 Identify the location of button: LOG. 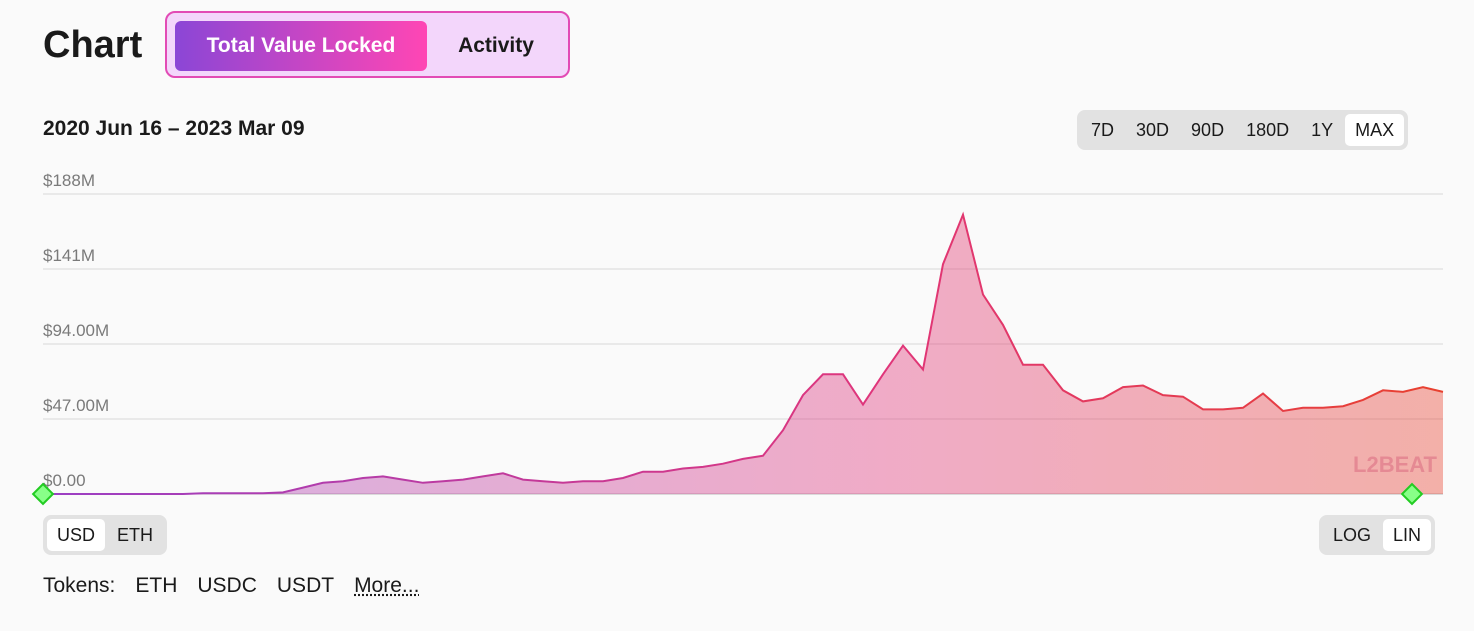
(1352, 535).